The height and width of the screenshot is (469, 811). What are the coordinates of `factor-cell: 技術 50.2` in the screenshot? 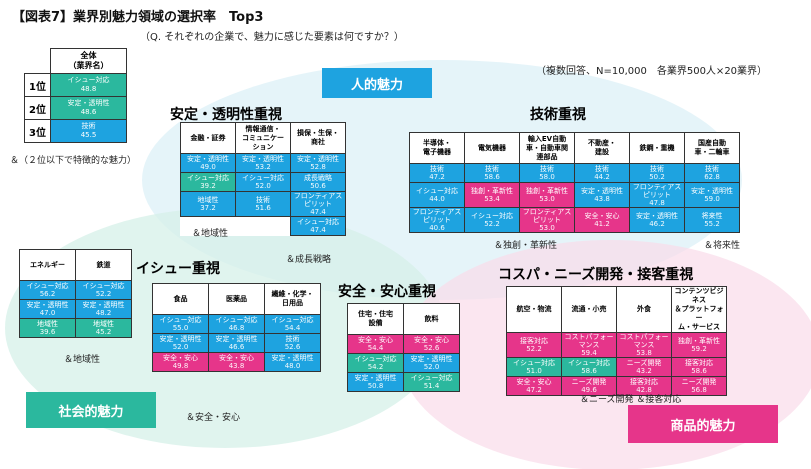 It's located at (657, 173).